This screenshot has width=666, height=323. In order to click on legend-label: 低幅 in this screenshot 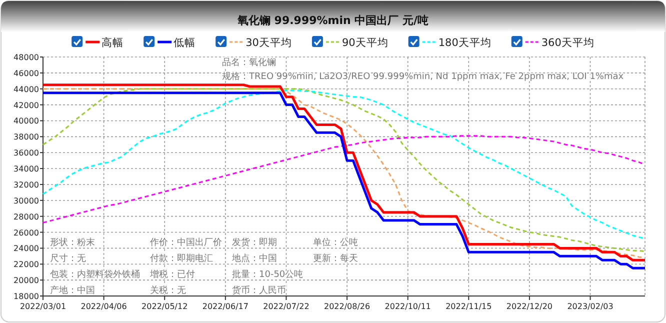, I will do `click(185, 43)`.